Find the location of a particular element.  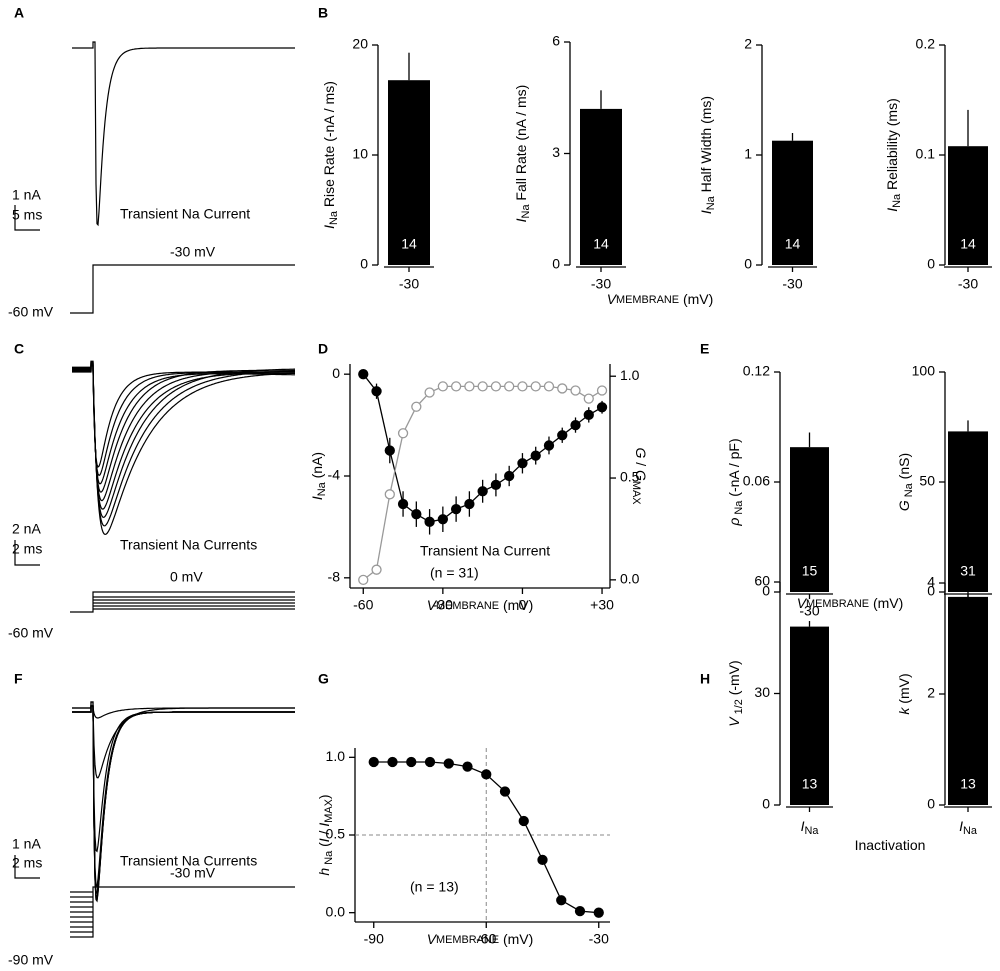

y-tick-label: 0.12 is located at coordinates (756, 371).